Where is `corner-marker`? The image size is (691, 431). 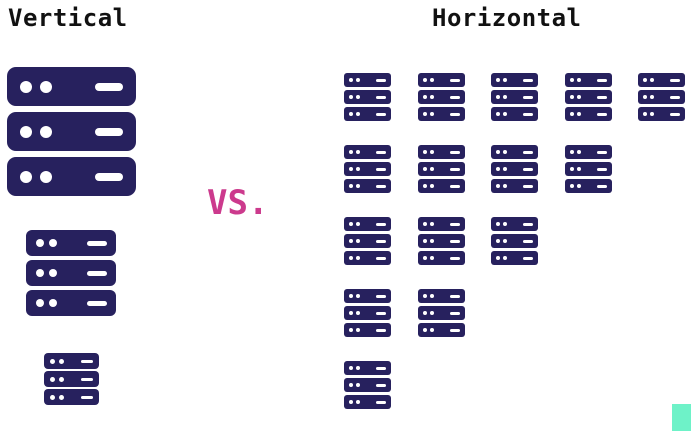
corner-marker is located at coordinates (681, 417).